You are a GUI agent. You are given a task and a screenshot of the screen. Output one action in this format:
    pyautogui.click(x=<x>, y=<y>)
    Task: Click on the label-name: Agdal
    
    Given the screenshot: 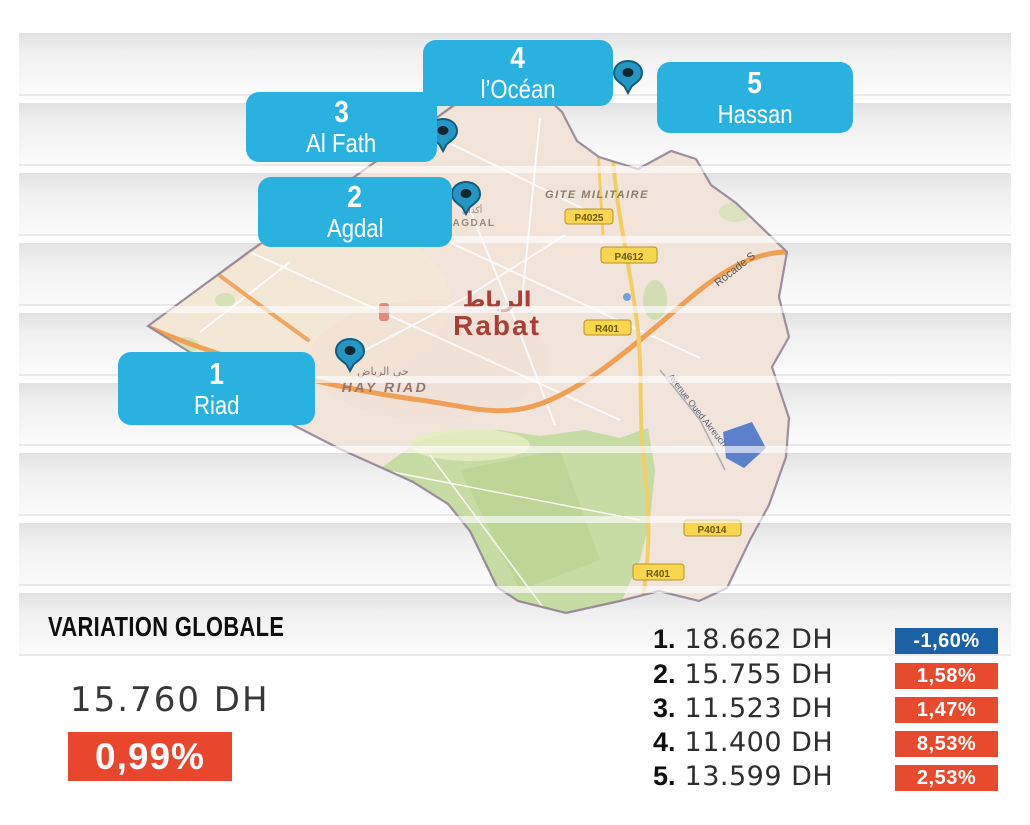 What is the action you would take?
    pyautogui.click(x=355, y=228)
    